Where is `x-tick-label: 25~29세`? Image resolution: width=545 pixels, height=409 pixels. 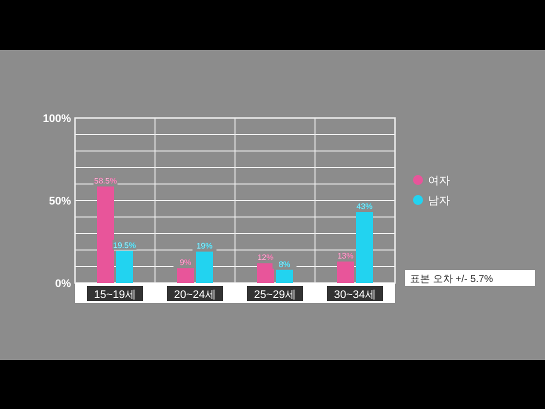
x-tick-label: 25~29세 is located at coordinates (275, 295).